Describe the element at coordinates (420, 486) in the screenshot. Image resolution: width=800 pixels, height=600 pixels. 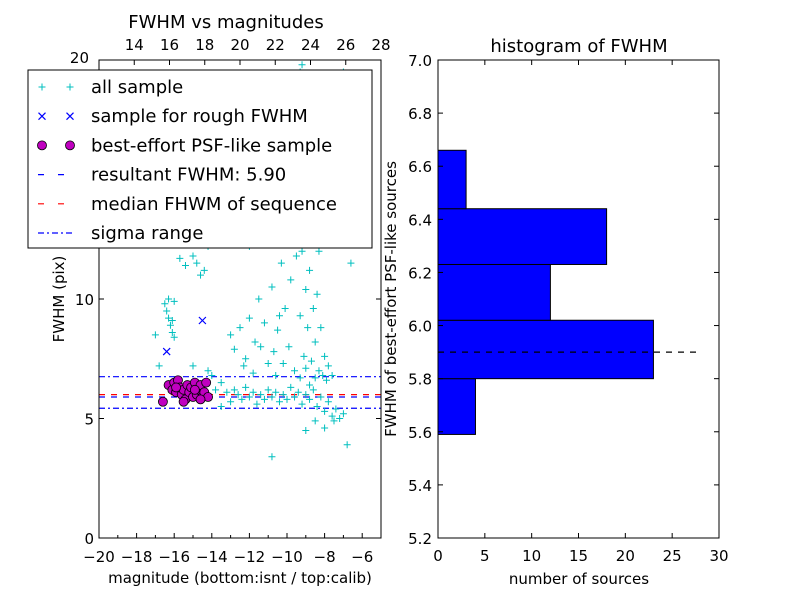
I see `histogram-y-tick-label: 5.4` at that location.